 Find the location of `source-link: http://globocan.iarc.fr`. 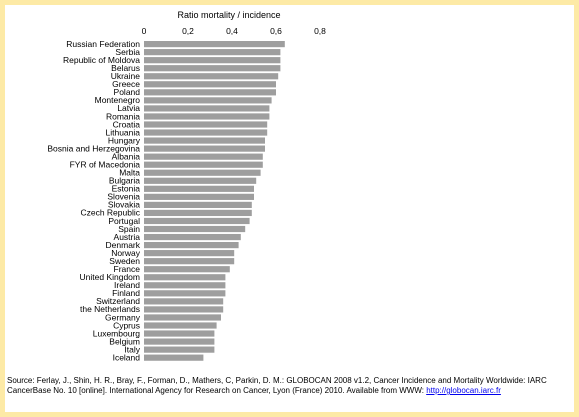

source-link: http://globocan.iarc.fr is located at coordinates (463, 390).